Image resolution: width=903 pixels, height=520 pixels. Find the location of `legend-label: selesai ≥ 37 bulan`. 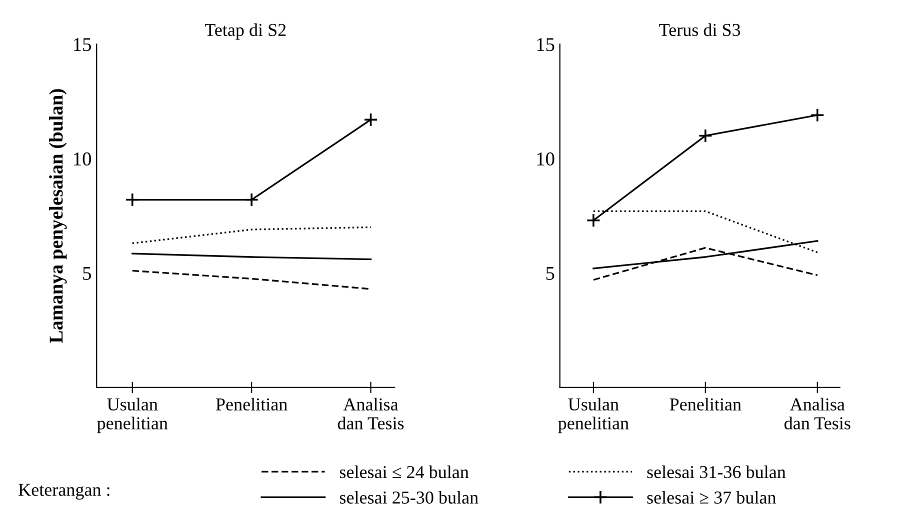

legend-label: selesai ≥ 37 bulan is located at coordinates (711, 497).